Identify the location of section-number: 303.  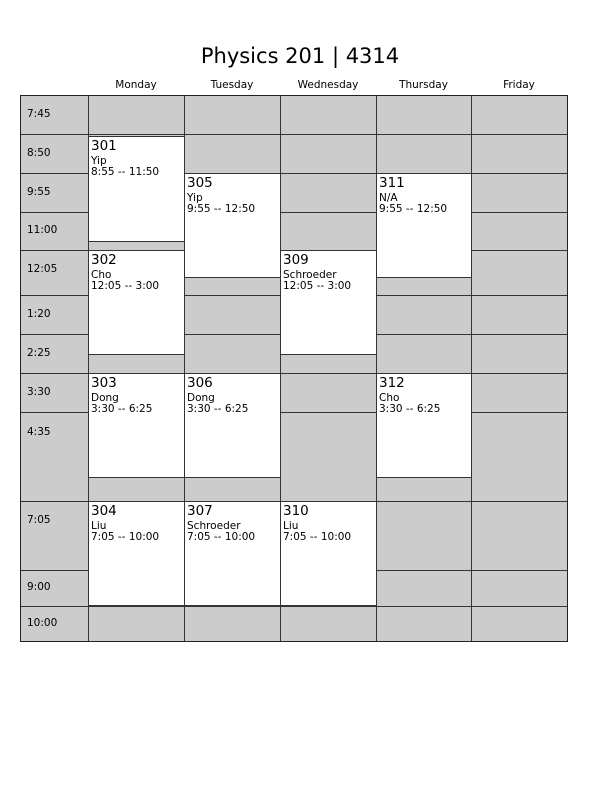
(104, 383).